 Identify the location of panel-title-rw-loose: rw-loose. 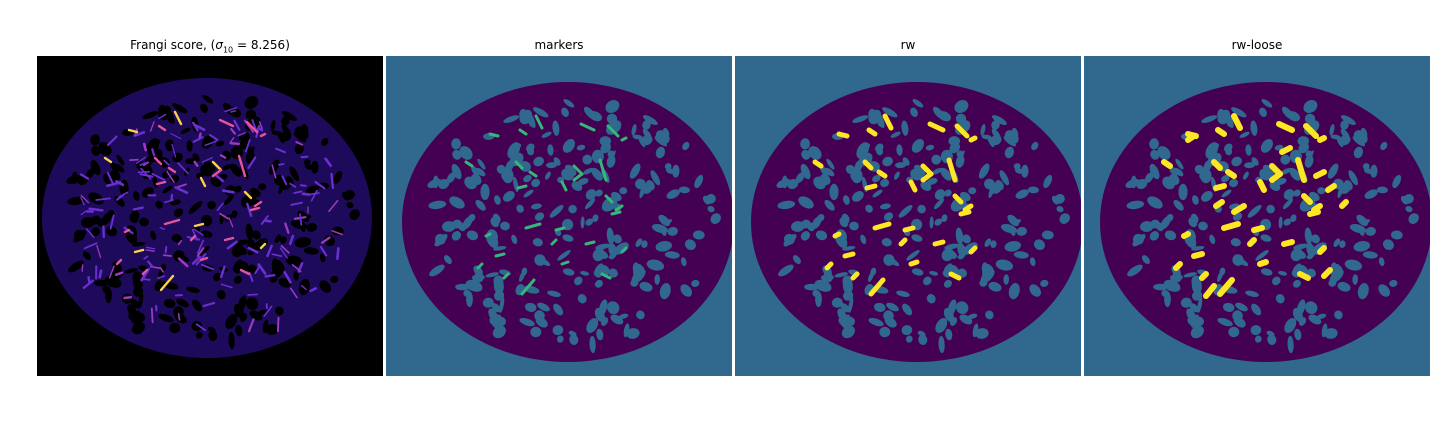
(1257, 45).